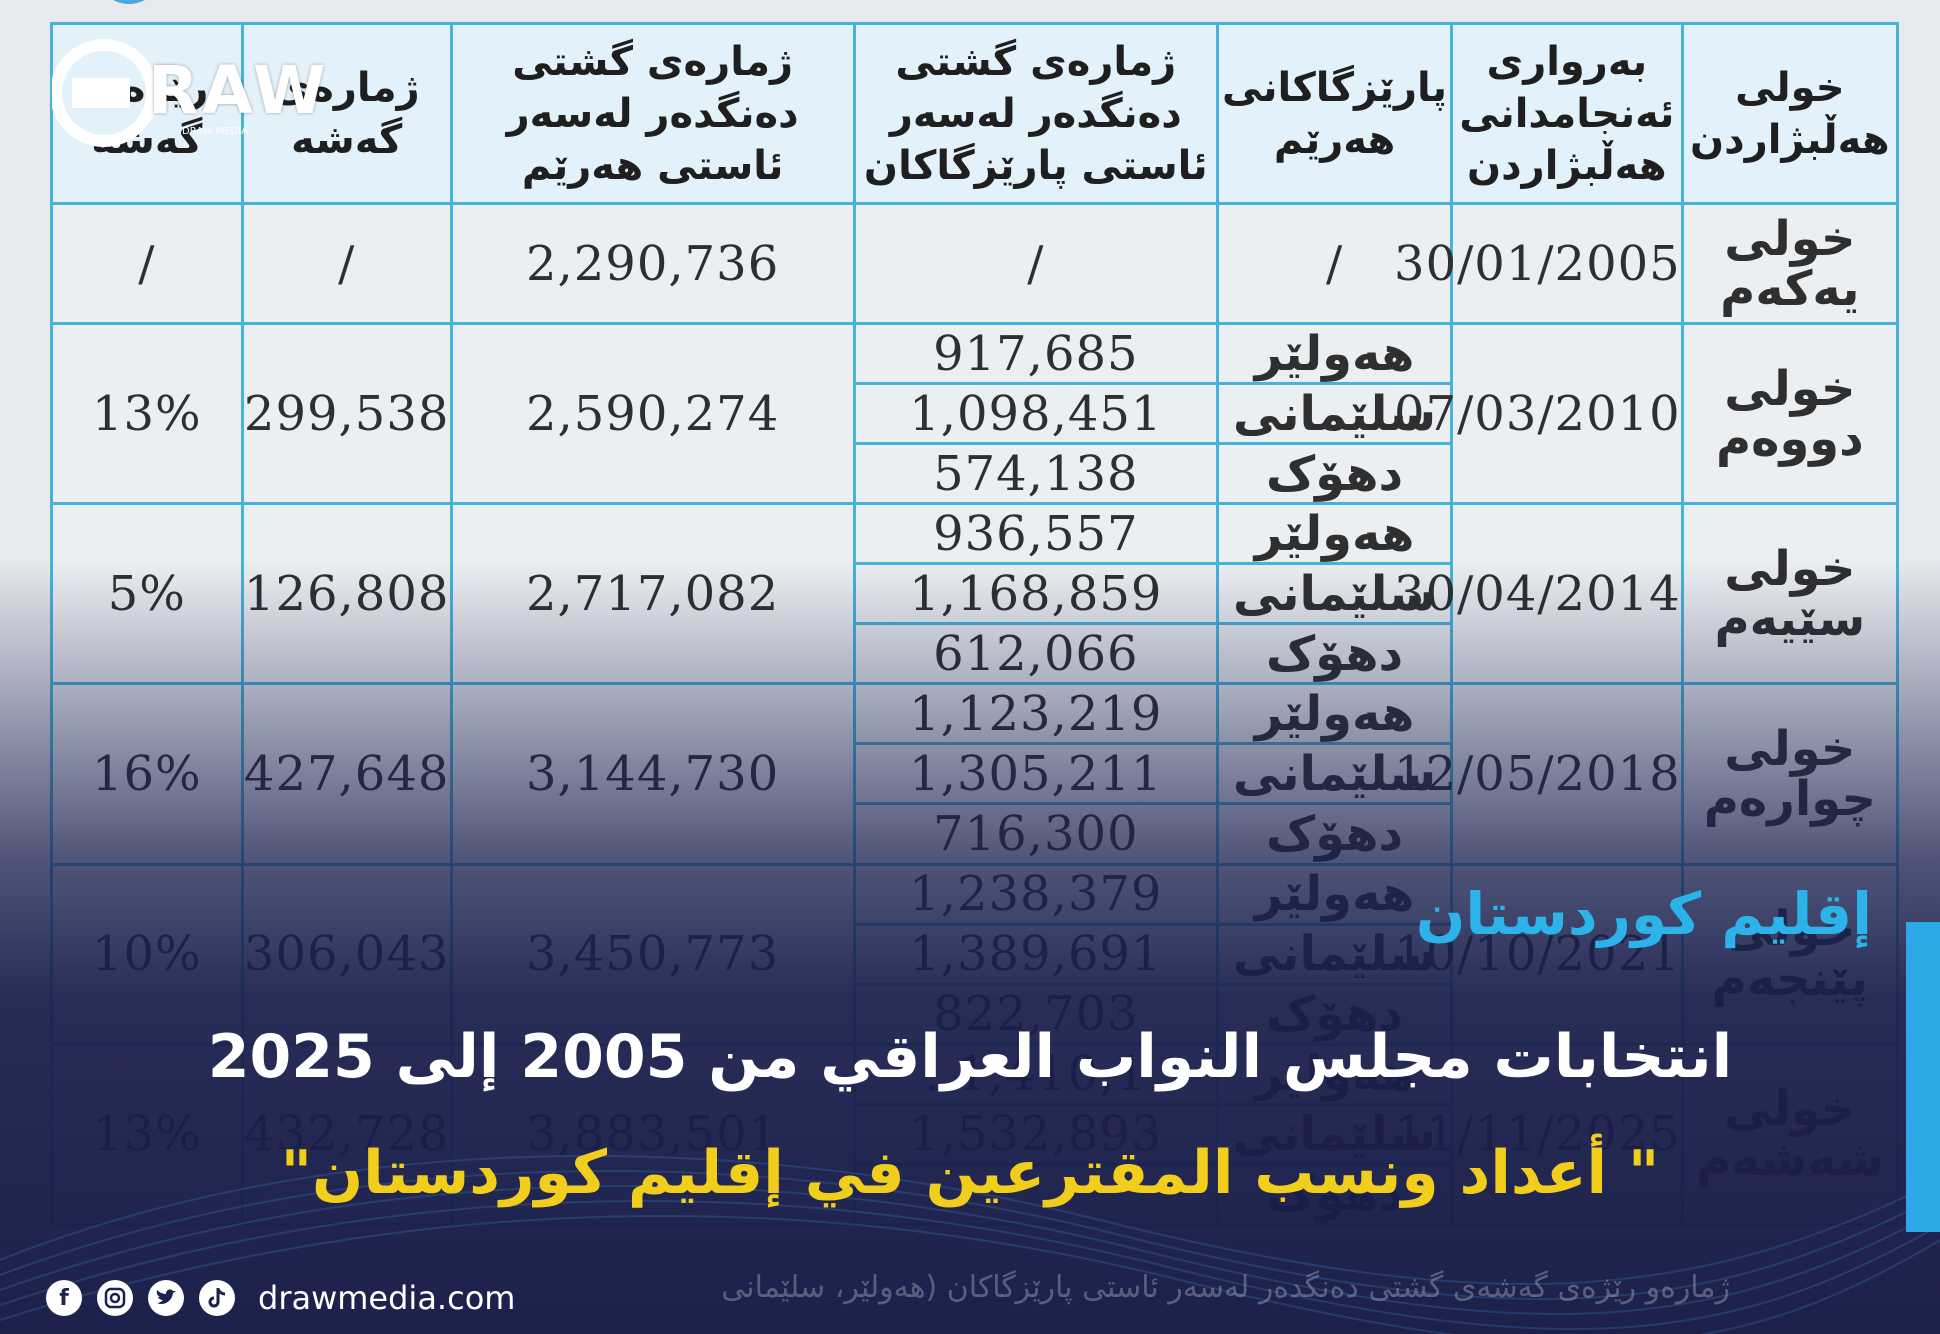  Describe the element at coordinates (1790, 594) in the screenshot. I see `round-cell: خولی سێیەم` at that location.